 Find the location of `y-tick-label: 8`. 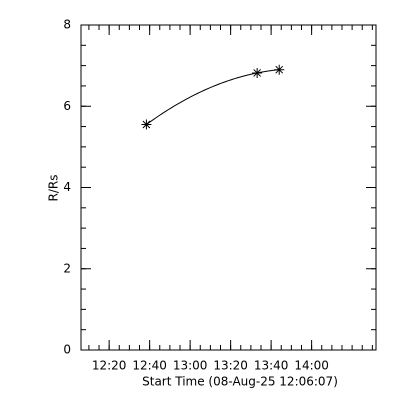

y-tick-label: 8 is located at coordinates (67, 25).